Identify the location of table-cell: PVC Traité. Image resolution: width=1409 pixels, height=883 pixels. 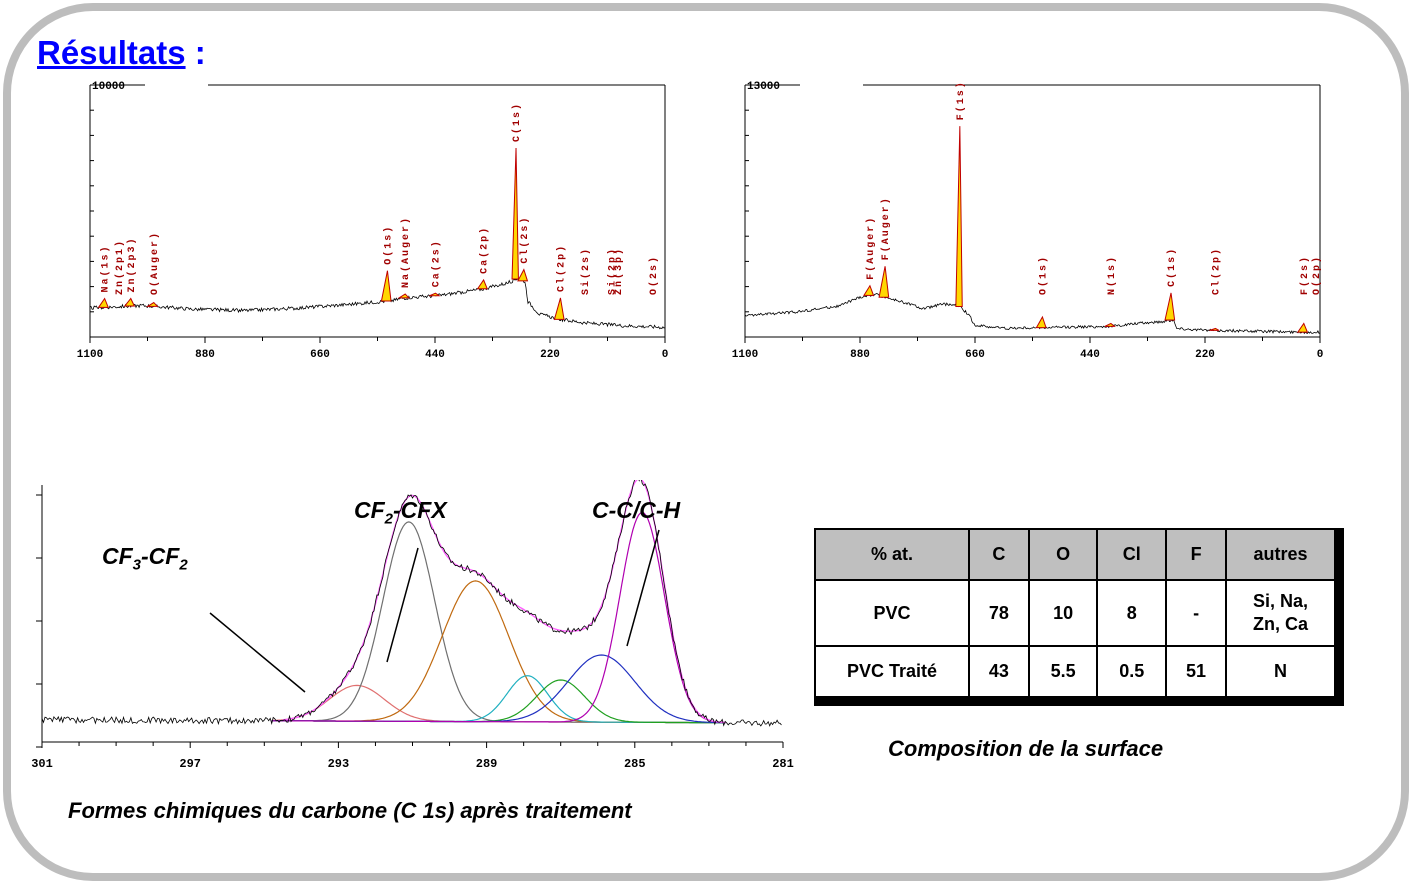
(892, 671).